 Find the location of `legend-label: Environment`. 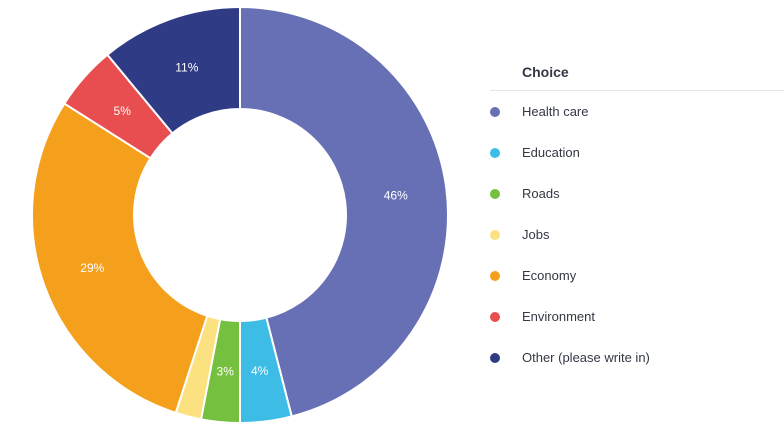

legend-label: Environment is located at coordinates (558, 316).